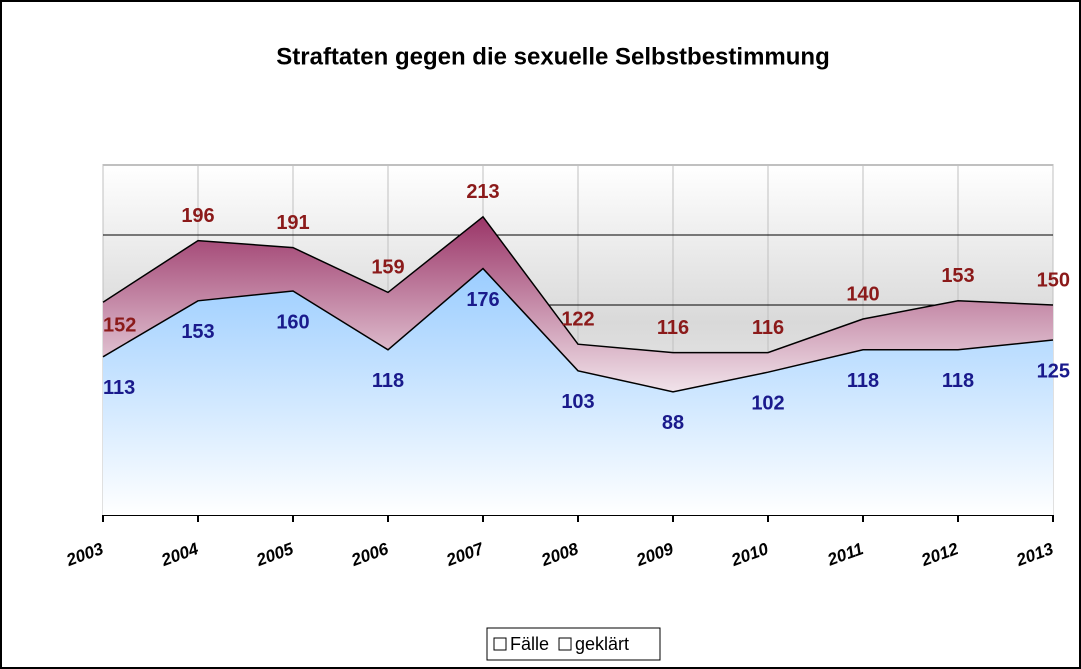  I want to click on data-label: 160, so click(292, 322).